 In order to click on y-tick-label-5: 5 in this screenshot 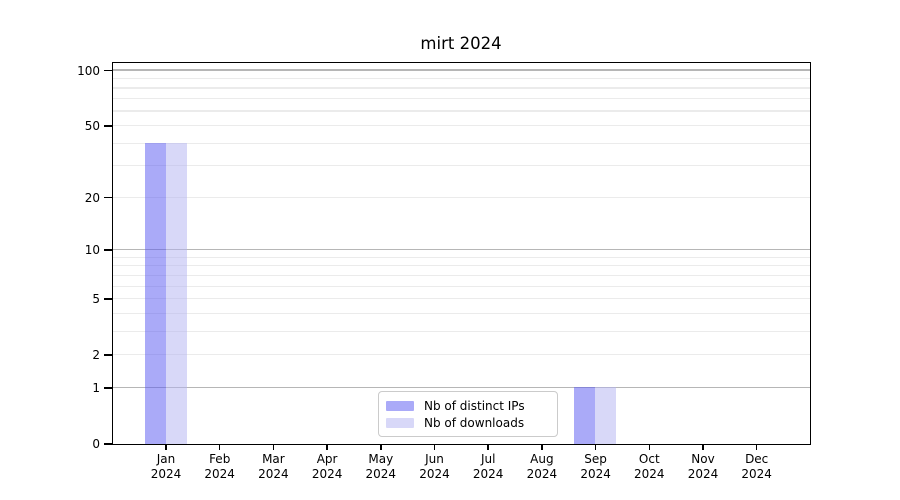, I will do `click(96, 299)`.